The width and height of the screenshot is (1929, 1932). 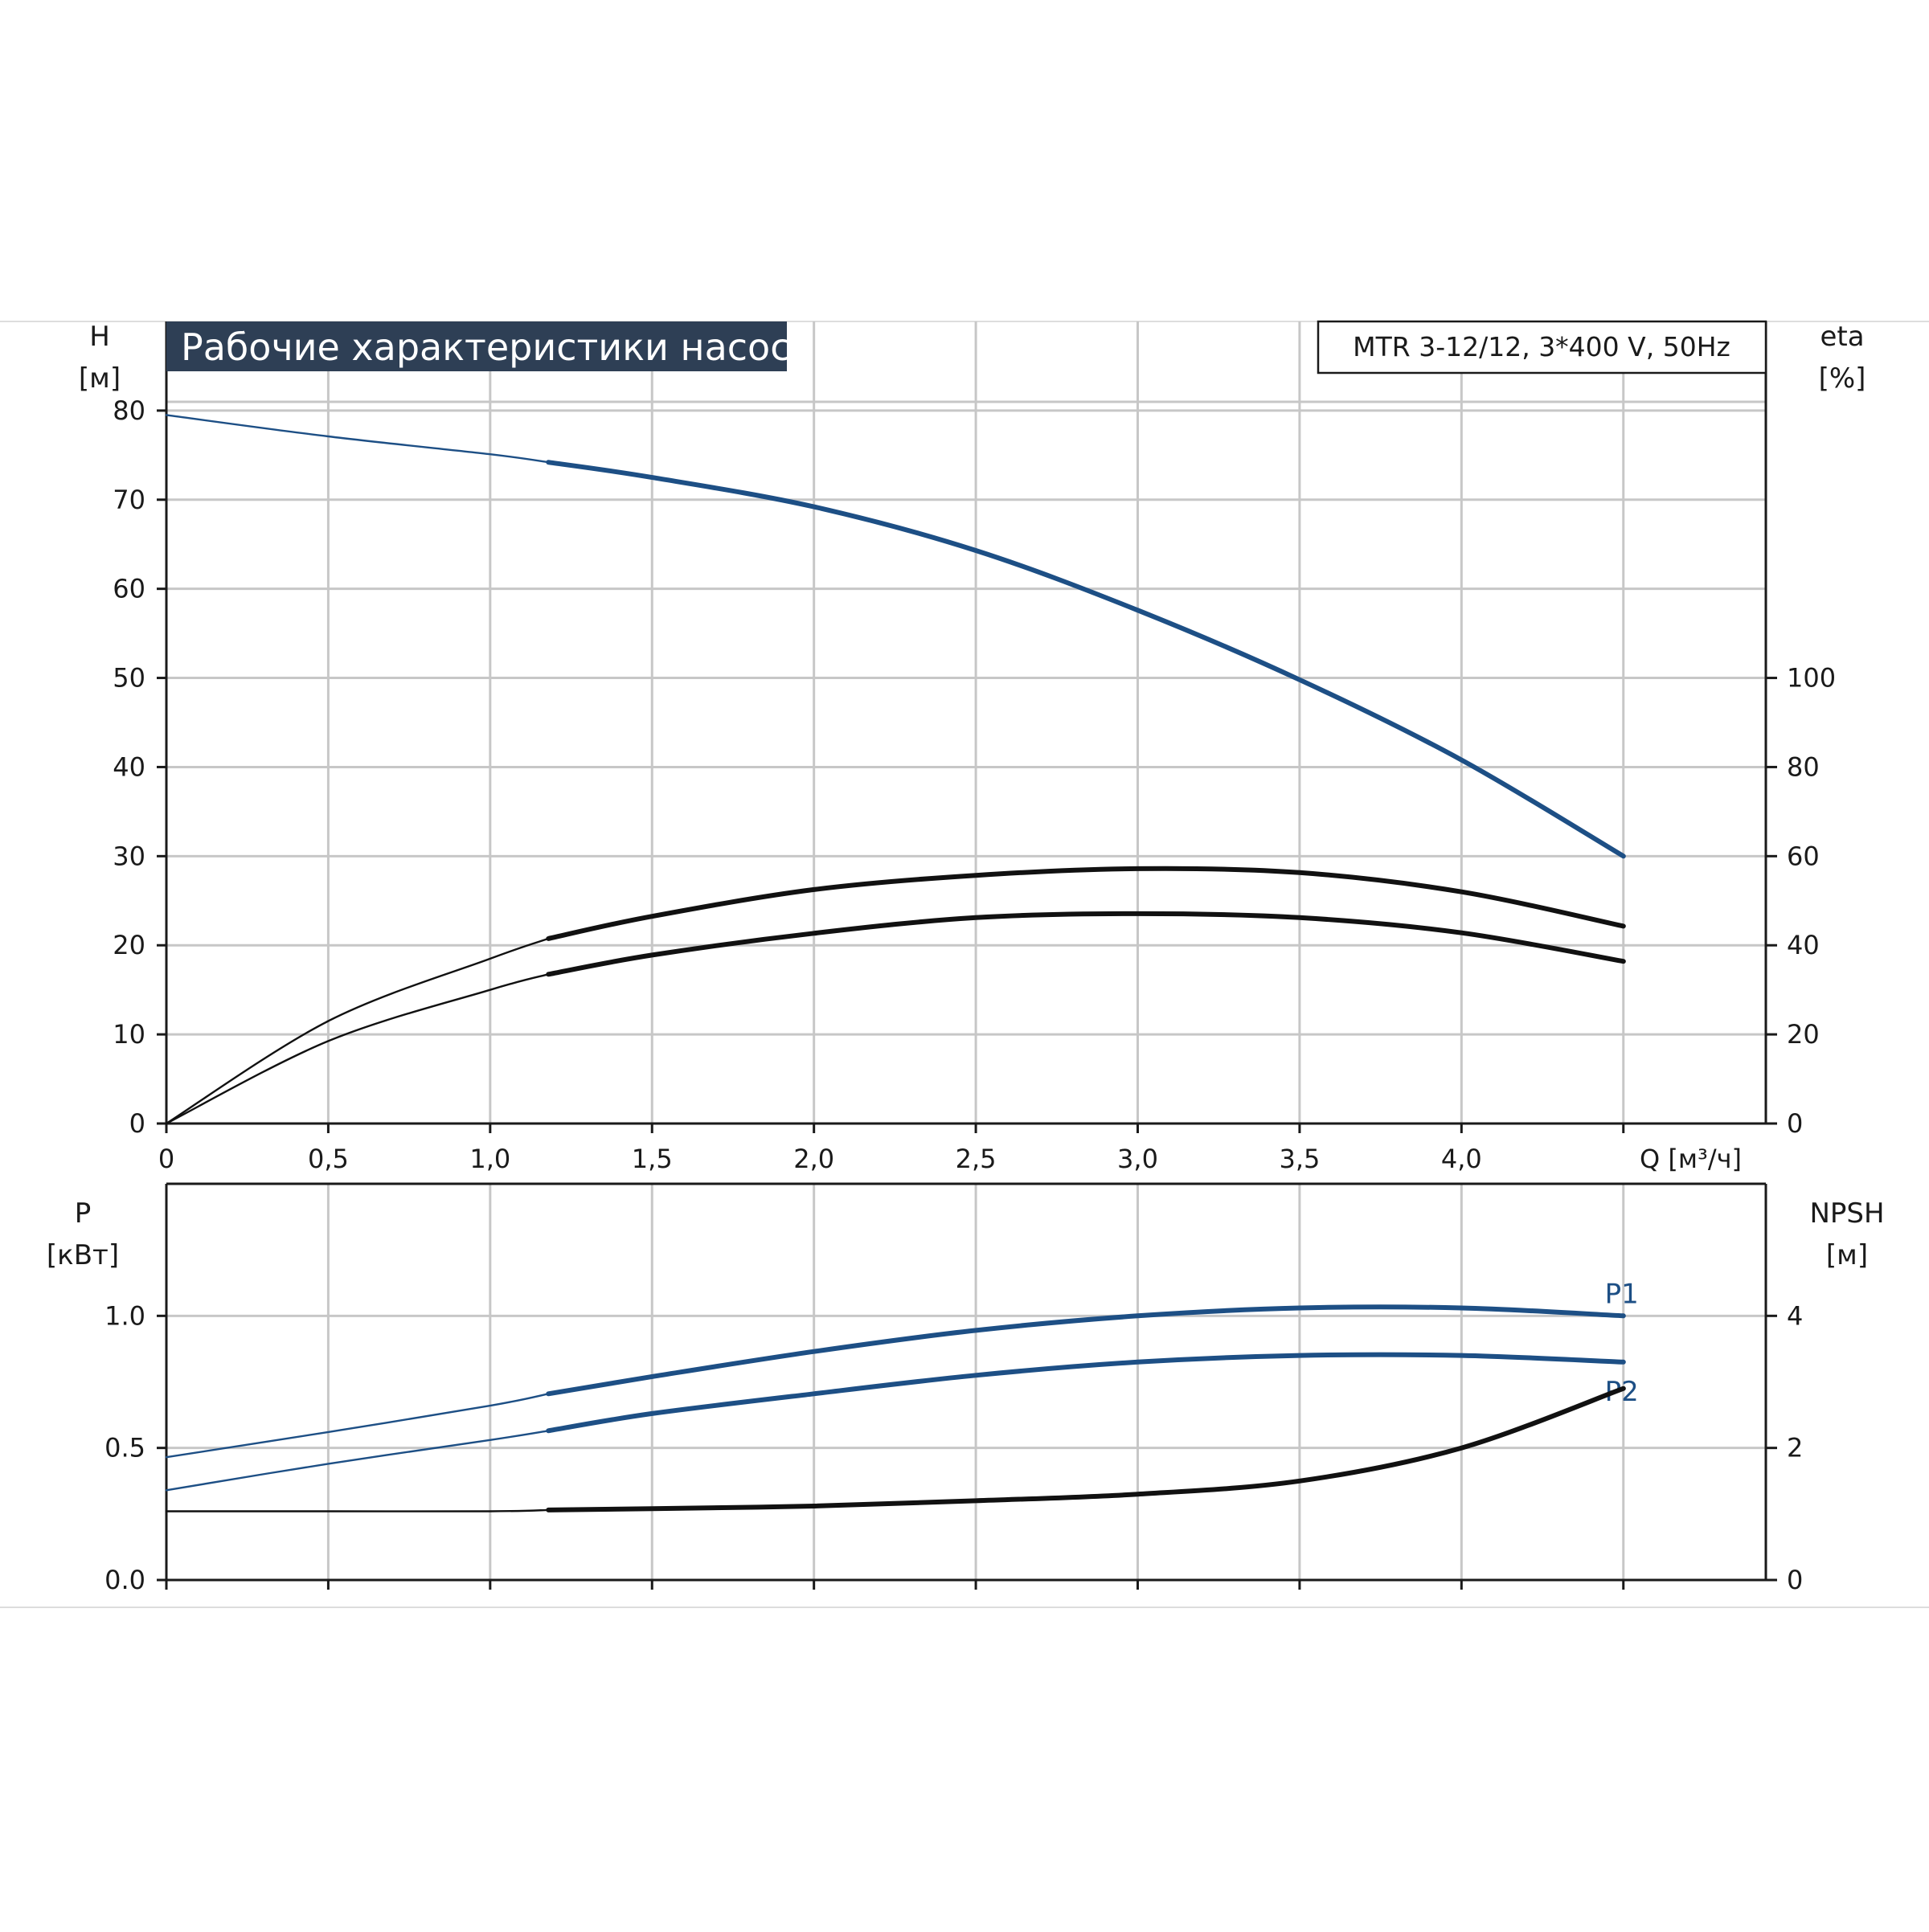 I want to click on left-tick-label: 60, so click(x=129, y=589).